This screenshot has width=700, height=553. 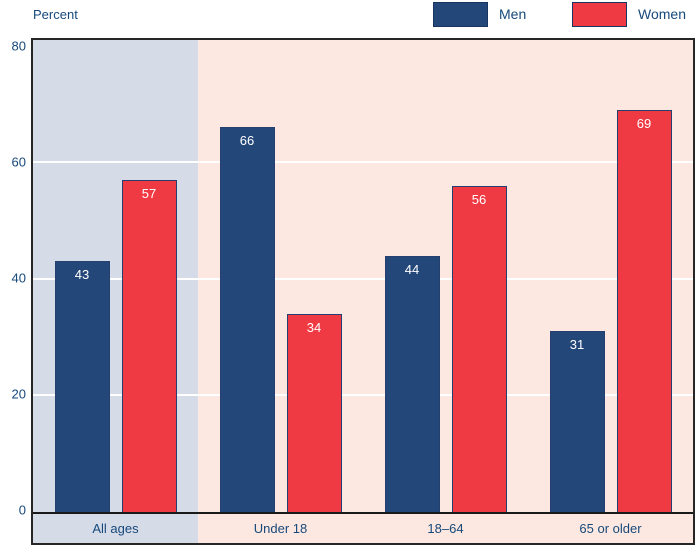 What do you see at coordinates (460, 14) in the screenshot?
I see `legend-swatch-men` at bounding box center [460, 14].